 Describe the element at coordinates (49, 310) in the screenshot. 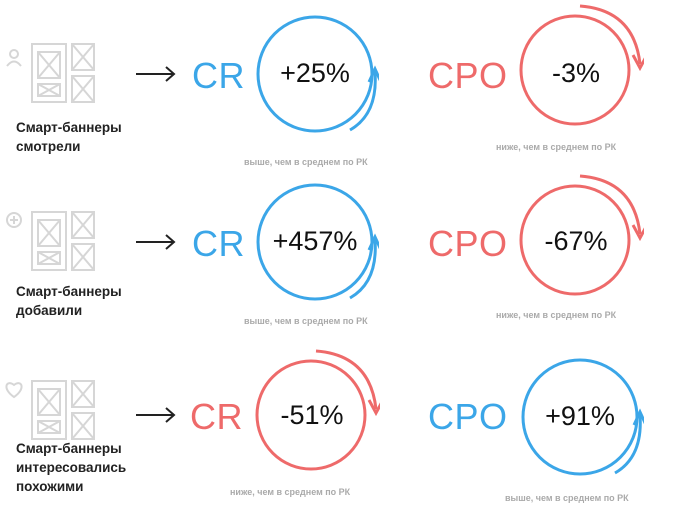

I see `caption-line: добавили` at that location.